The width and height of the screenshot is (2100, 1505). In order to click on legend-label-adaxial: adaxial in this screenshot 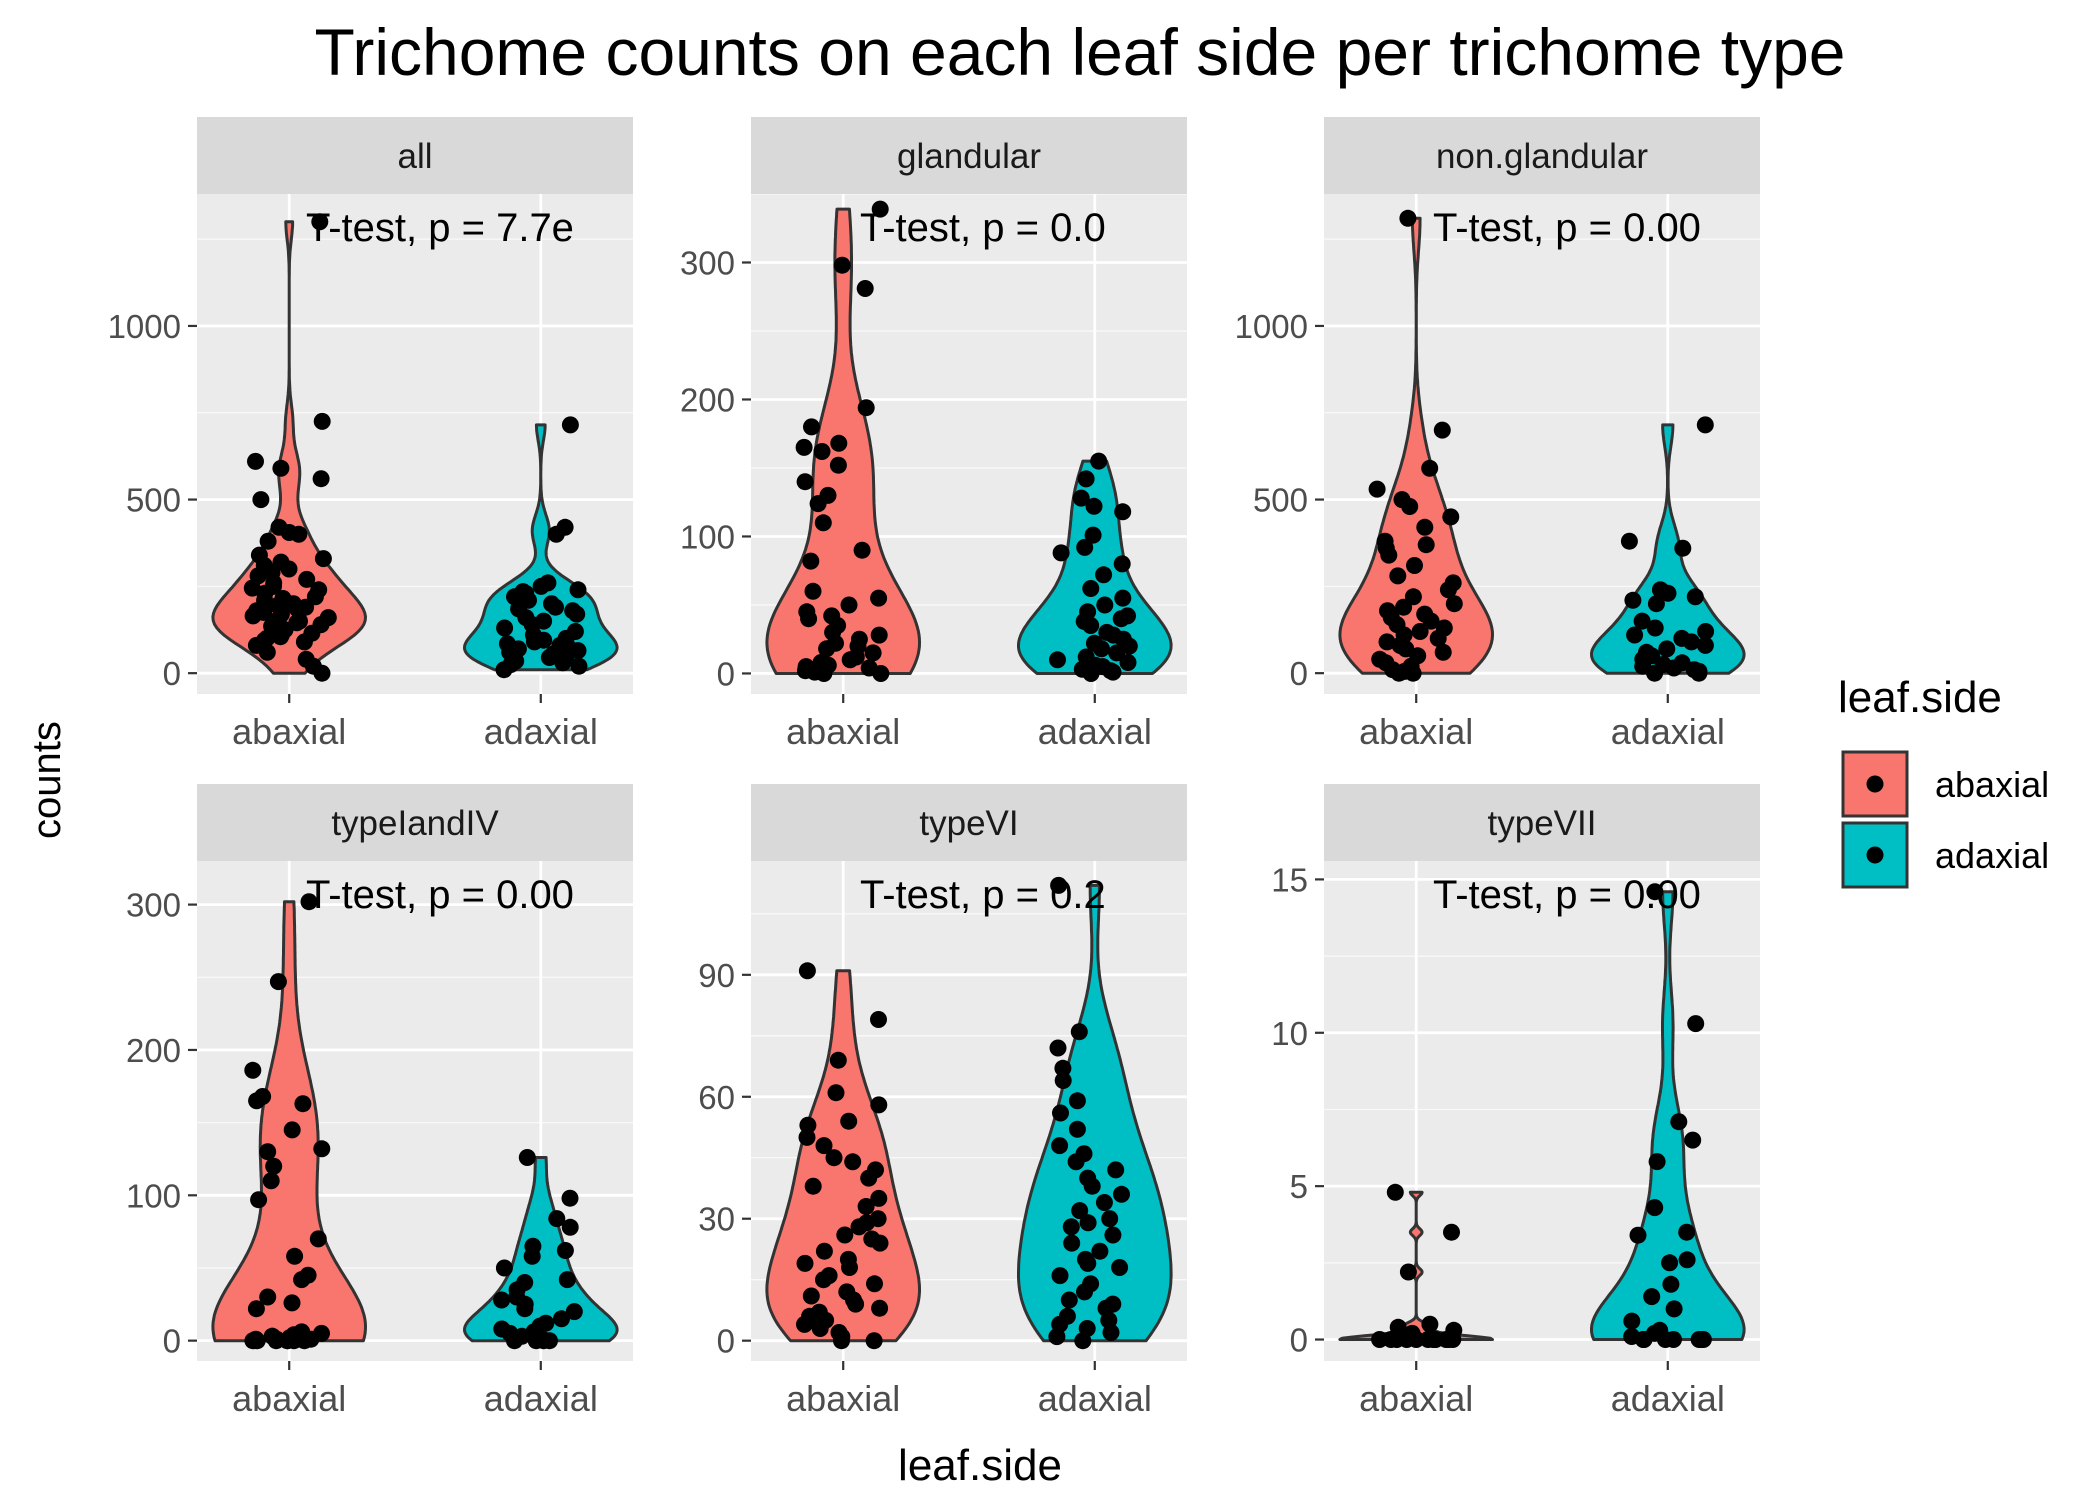, I will do `click(1992, 855)`.